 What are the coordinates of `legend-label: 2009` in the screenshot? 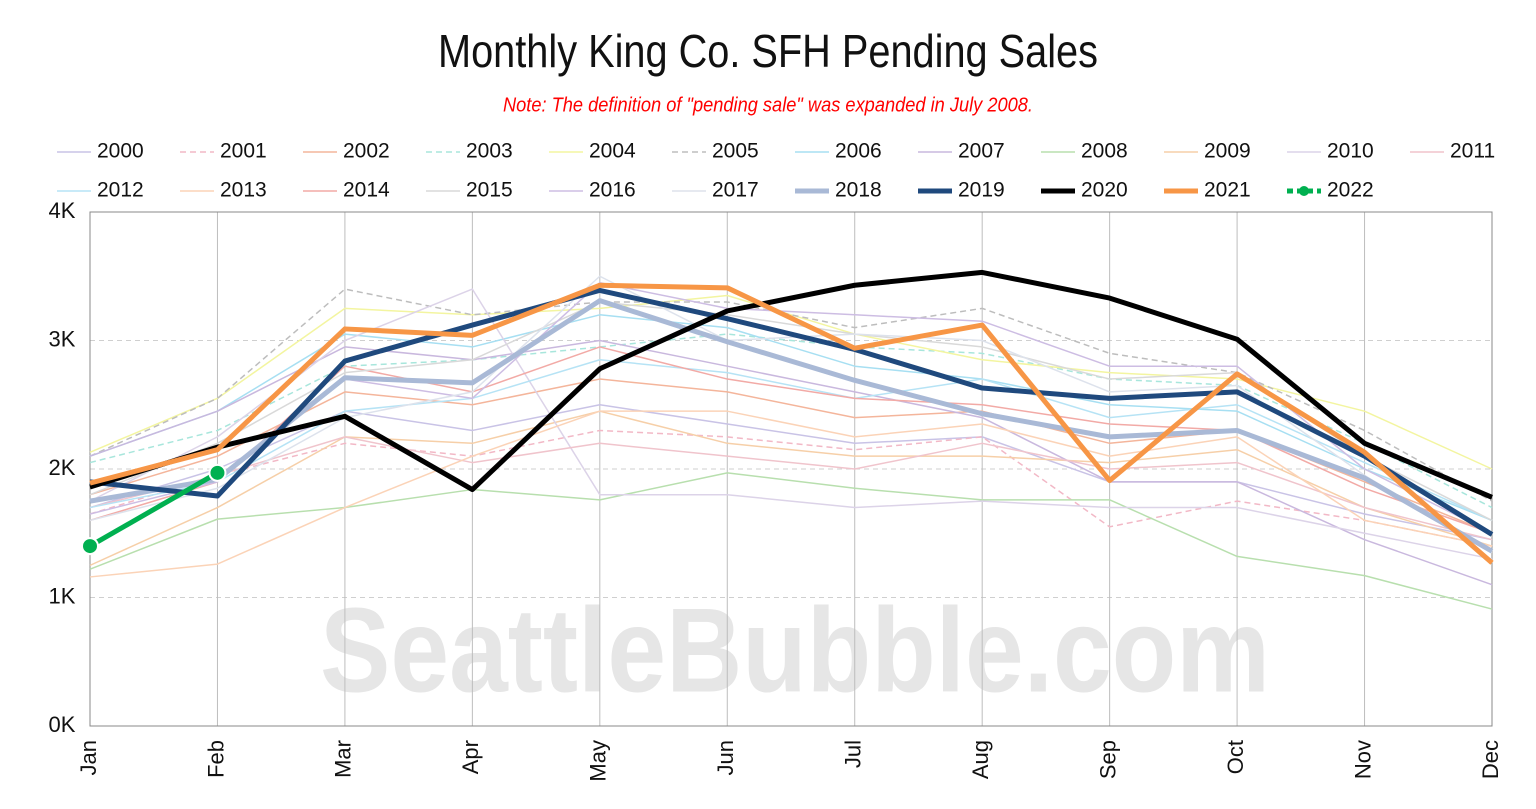 It's located at (1227, 151).